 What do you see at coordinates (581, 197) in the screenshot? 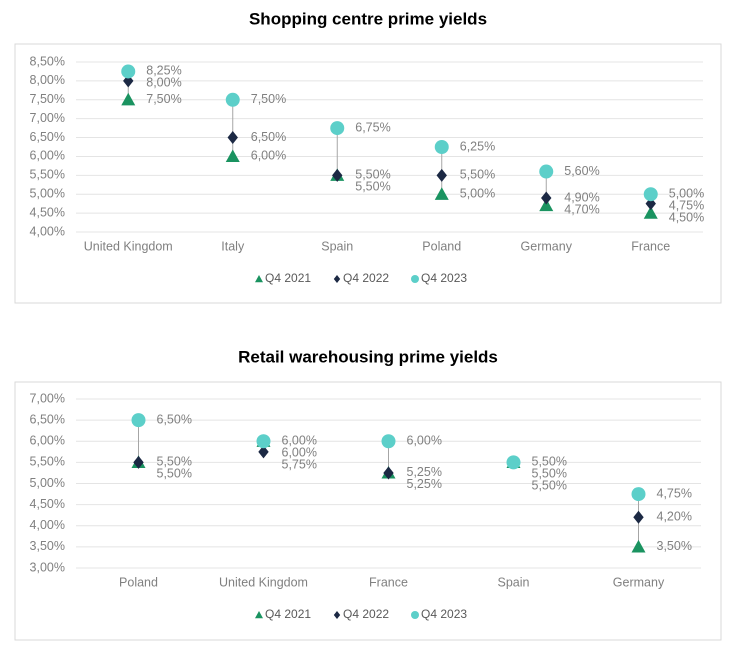
I see `data-label: 4,90%` at bounding box center [581, 197].